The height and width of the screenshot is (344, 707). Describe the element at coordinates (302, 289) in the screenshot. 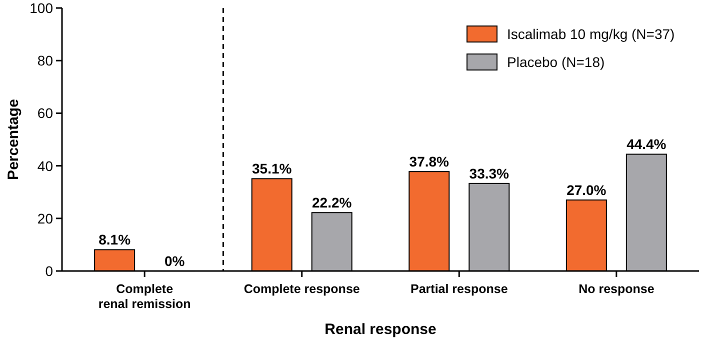

I see `x-tick-label: Complete response` at that location.